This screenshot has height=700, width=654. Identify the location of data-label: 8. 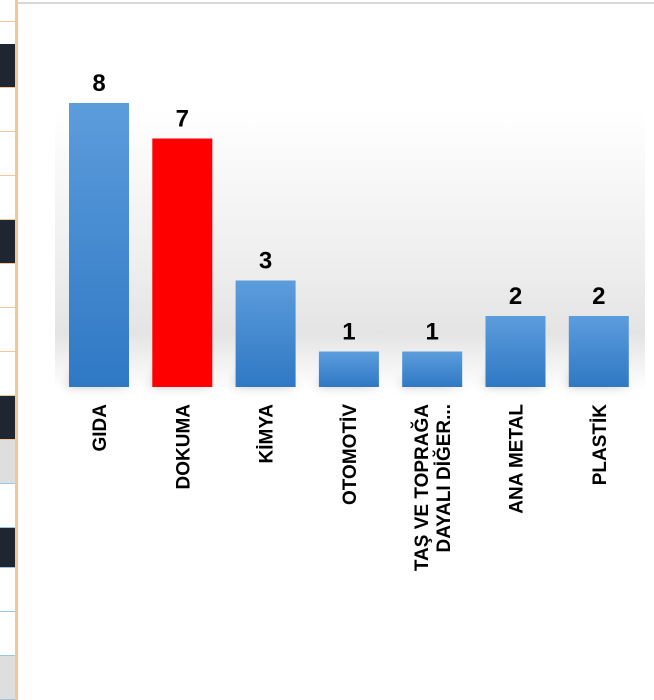
(98, 83).